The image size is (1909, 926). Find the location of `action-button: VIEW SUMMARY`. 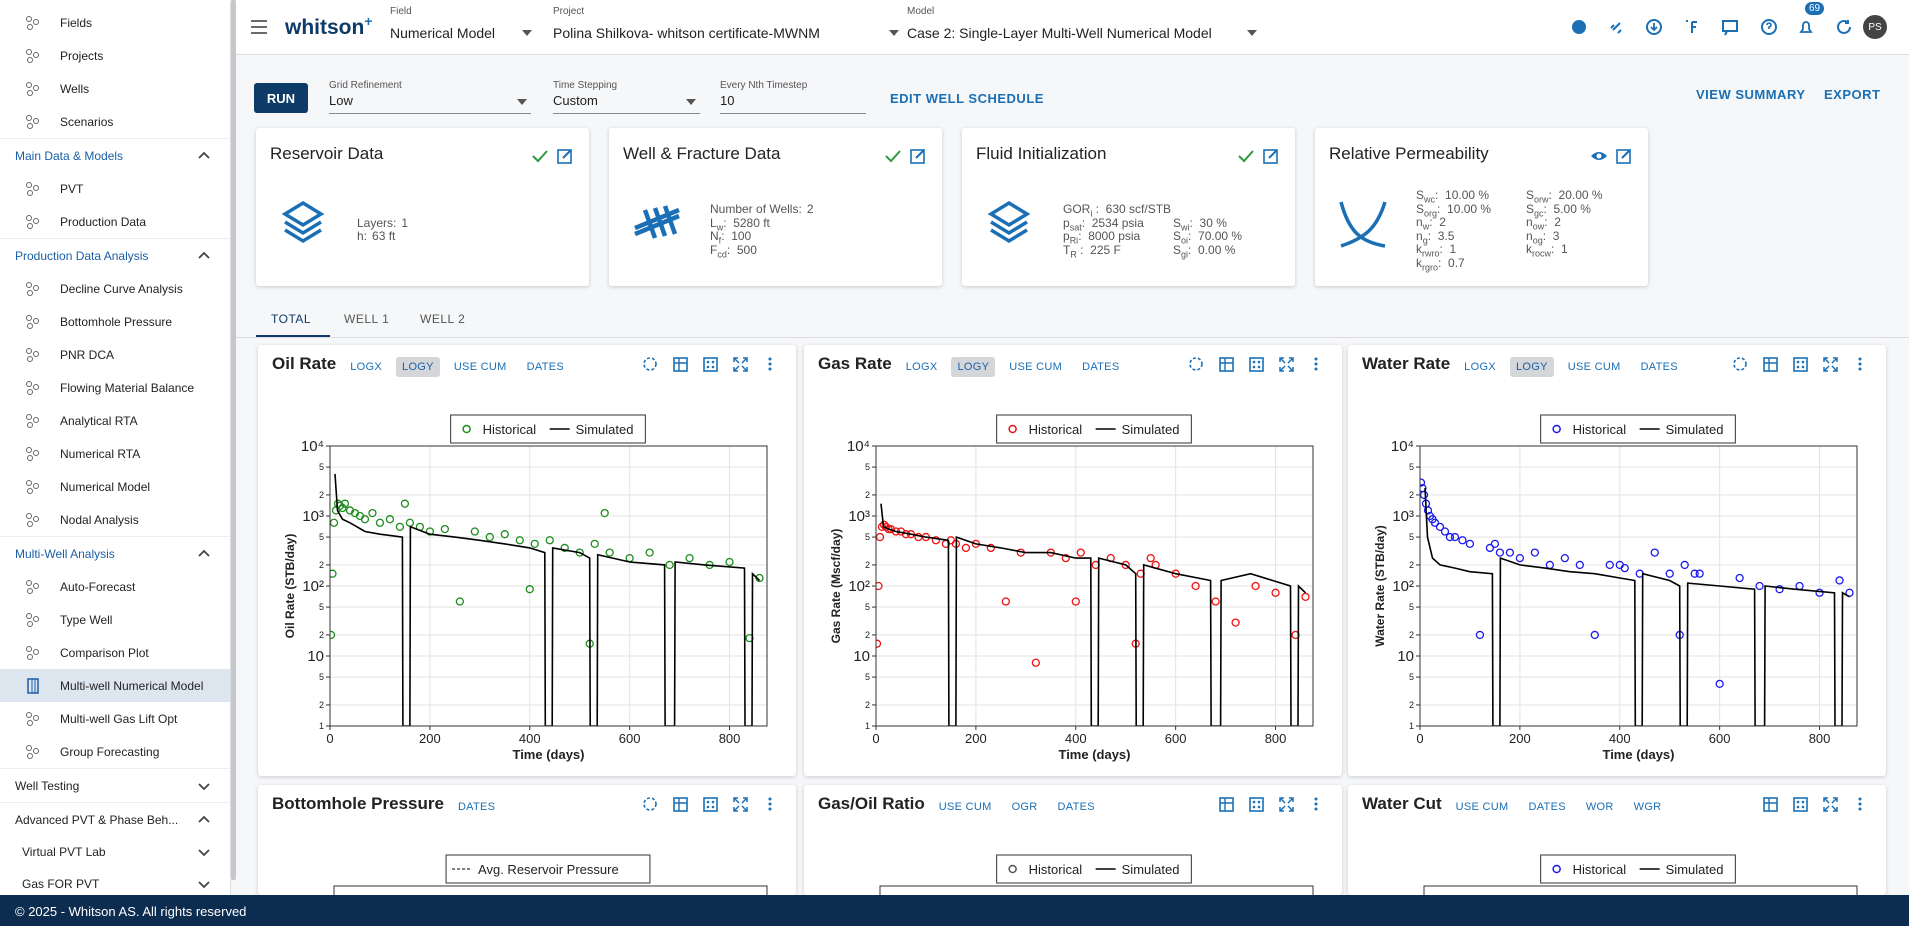

action-button: VIEW SUMMARY is located at coordinates (1751, 94).